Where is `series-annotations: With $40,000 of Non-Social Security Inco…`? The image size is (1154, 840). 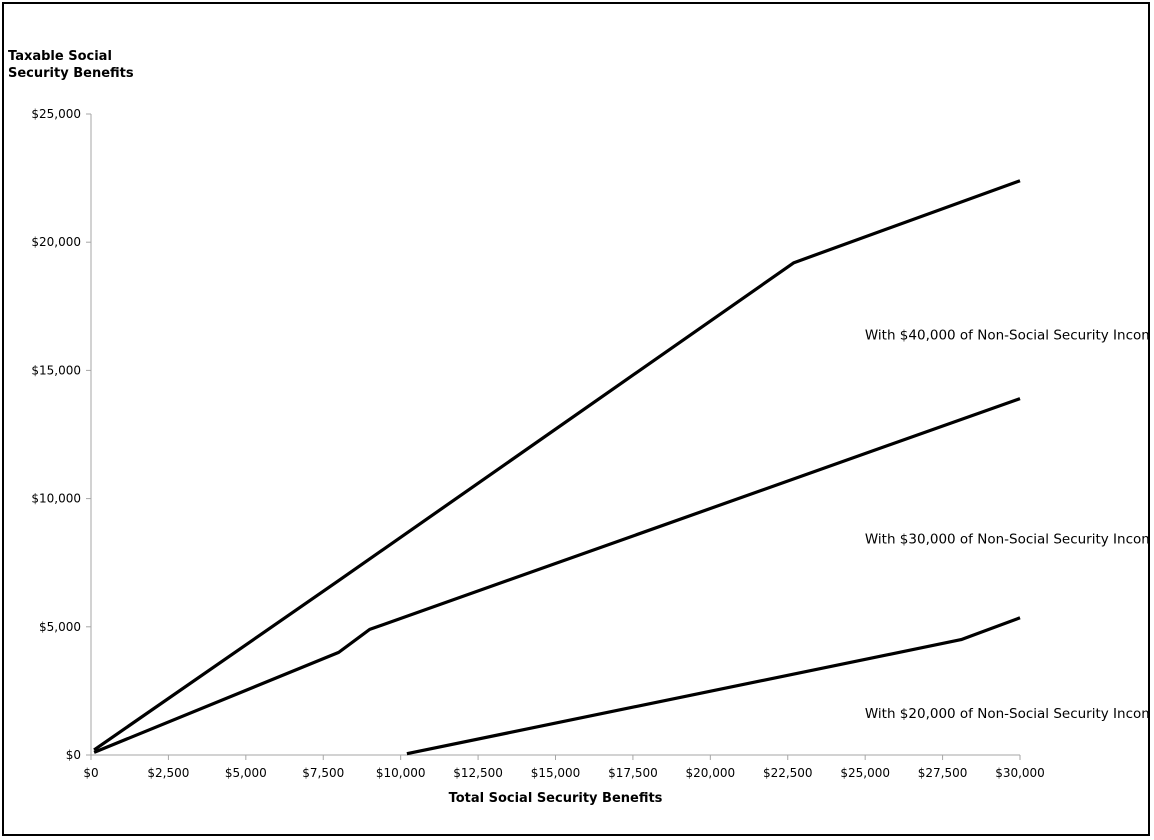 series-annotations: With $40,000 of Non-Social Security Inco… is located at coordinates (1007, 525).